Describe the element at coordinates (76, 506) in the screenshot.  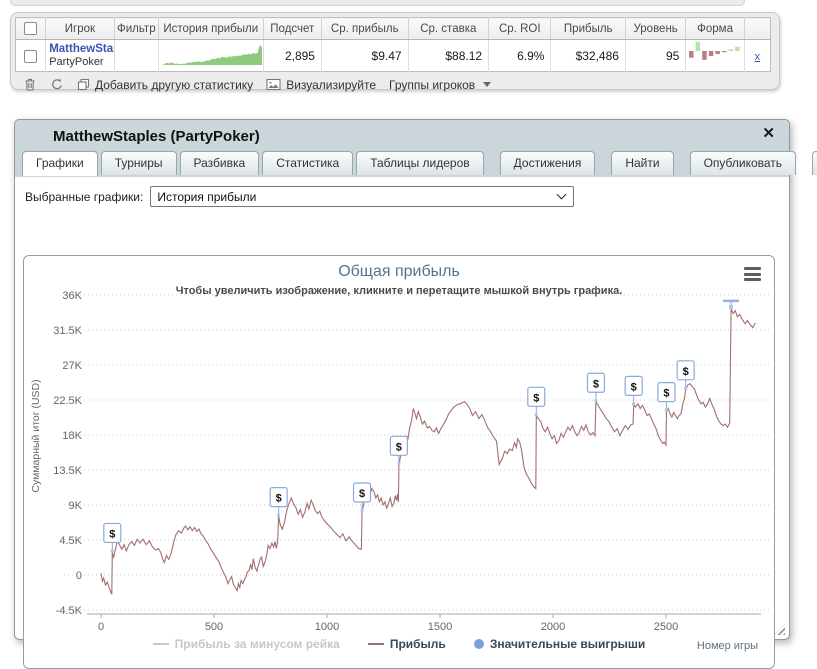
I see `svg-text: 9K` at that location.